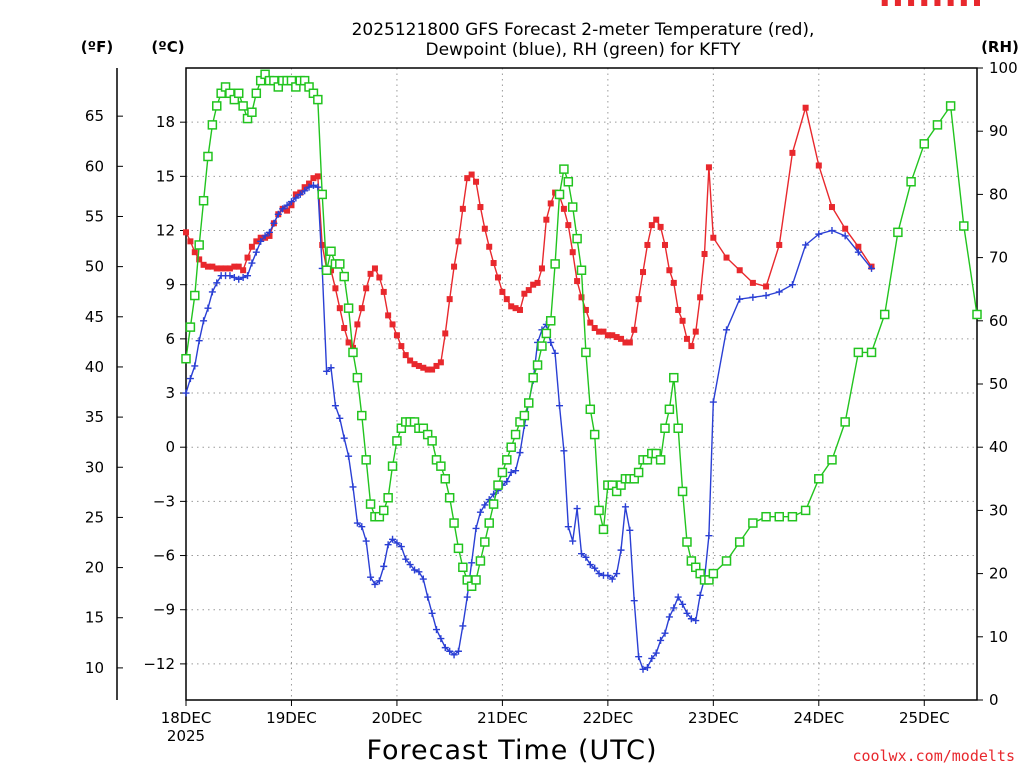  Describe the element at coordinates (584, 50) in the screenshot. I see `chart-title-line2: Dewpoint (blue), RH (green) for KFTY` at that location.